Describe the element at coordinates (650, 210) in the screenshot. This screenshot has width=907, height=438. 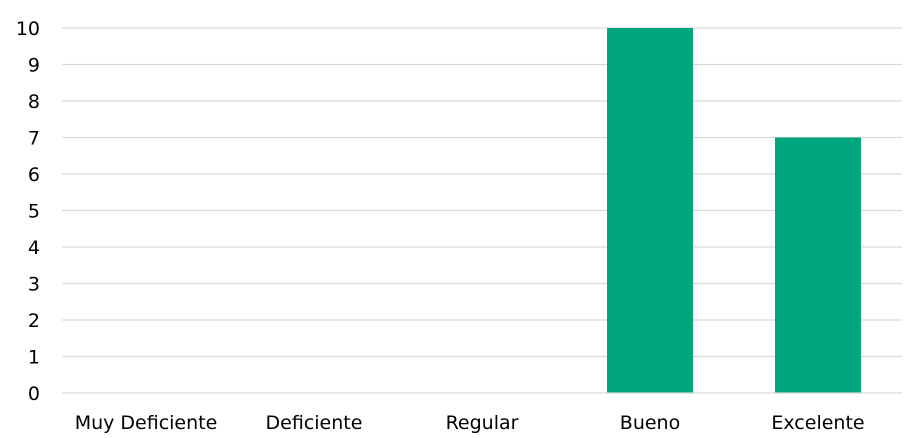
I see `bar-bueno` at that location.